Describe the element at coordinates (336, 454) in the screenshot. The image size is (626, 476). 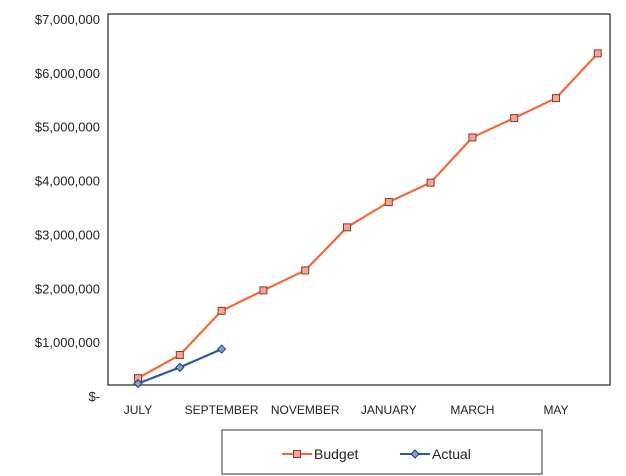
I see `legend-label-budget: Budget` at that location.